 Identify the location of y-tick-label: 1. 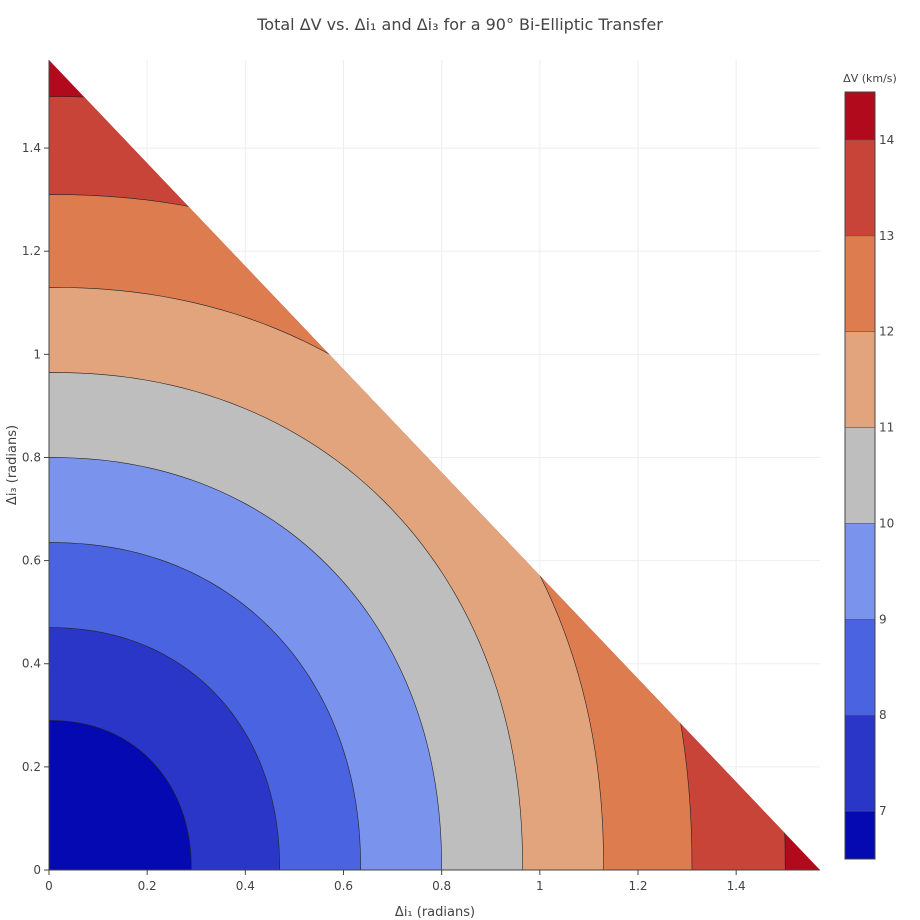
(37, 354).